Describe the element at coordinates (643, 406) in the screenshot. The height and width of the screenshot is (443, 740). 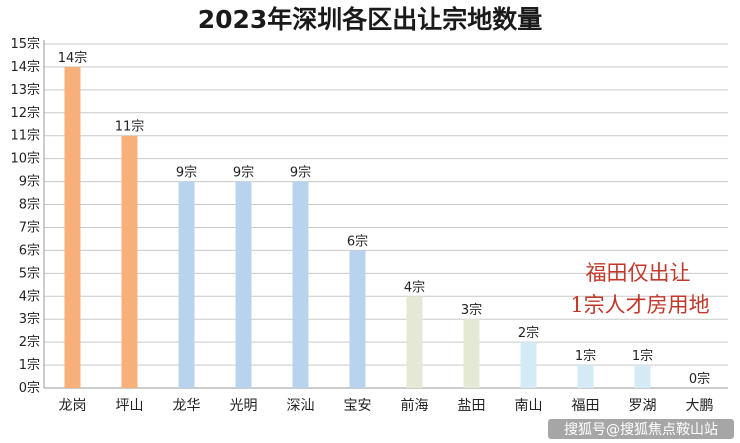
I see `category-label: 罗湖` at that location.